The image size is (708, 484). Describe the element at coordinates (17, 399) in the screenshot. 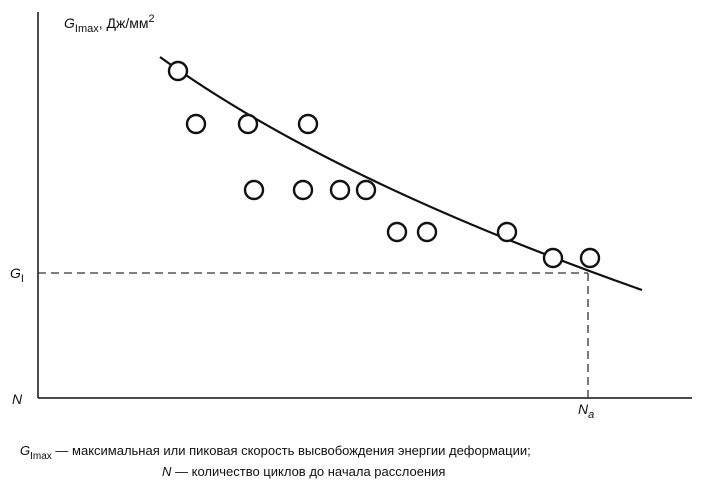

I see `origin-label: N` at that location.